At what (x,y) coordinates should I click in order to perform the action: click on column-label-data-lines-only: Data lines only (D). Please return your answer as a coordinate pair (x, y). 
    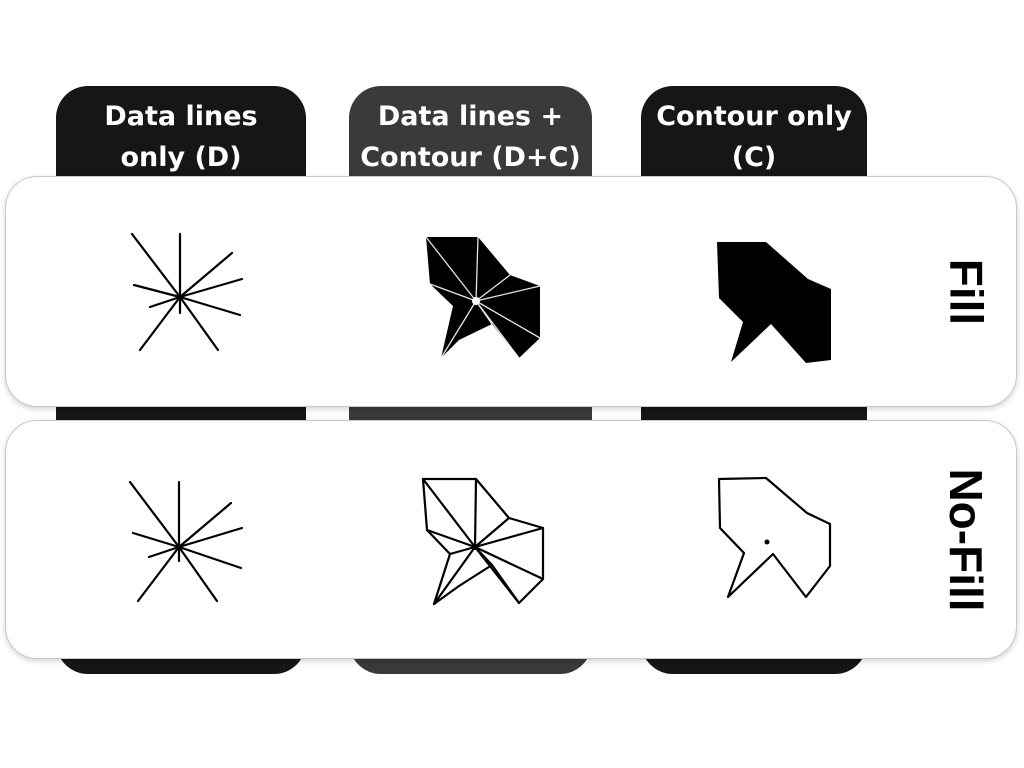
    Looking at the image, I should click on (181, 137).